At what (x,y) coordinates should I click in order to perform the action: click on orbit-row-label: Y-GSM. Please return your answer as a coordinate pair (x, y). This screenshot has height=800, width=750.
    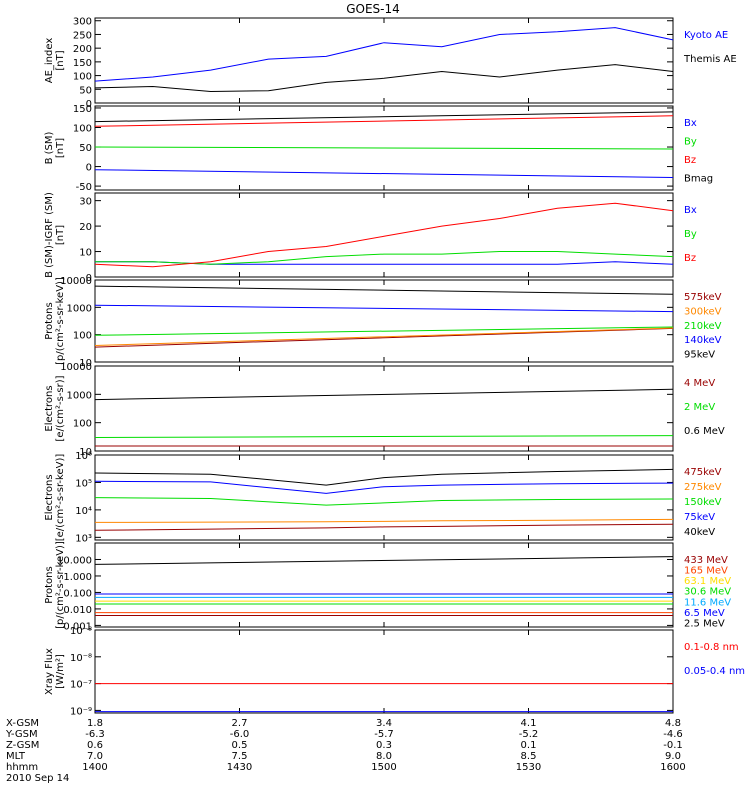
    Looking at the image, I should click on (21, 734).